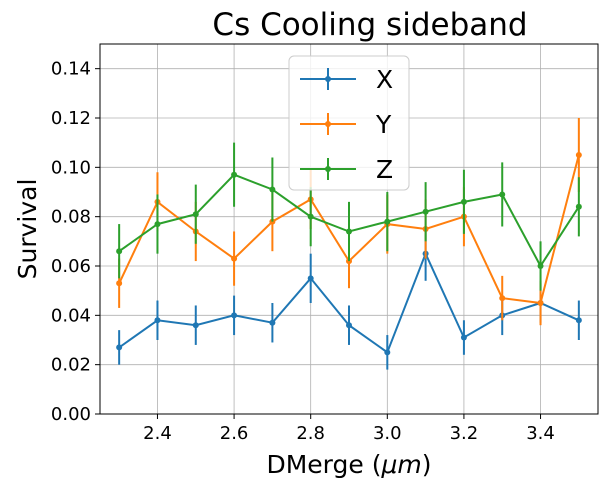 This screenshot has height=491, width=609. I want to click on legend-label: X, so click(384, 79).